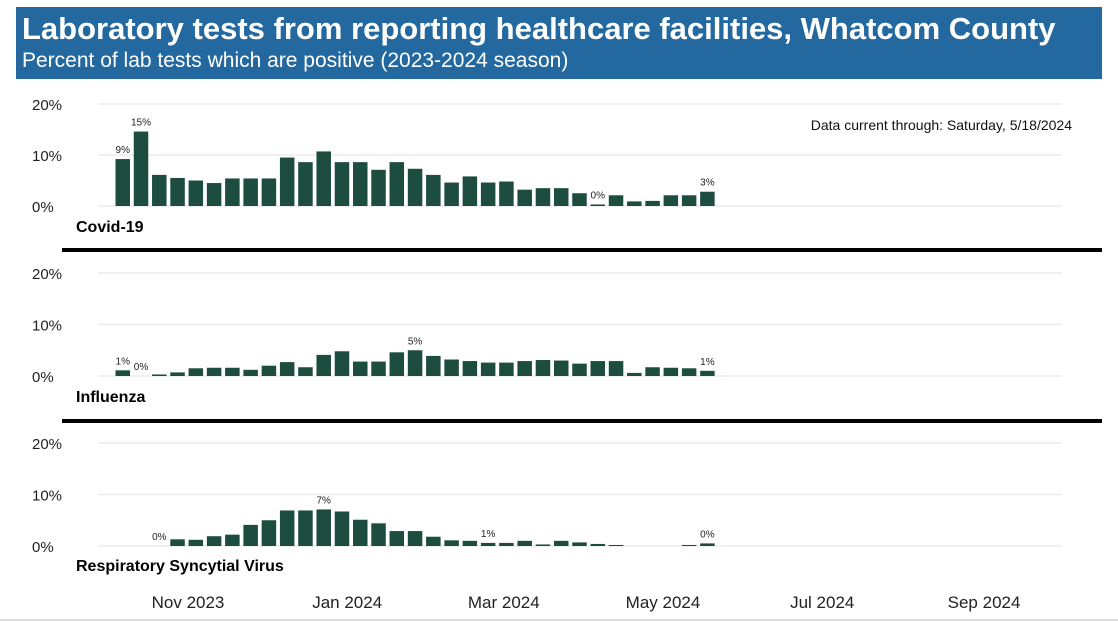 Image resolution: width=1118 pixels, height=622 pixels. What do you see at coordinates (188, 602) in the screenshot?
I see `x-tick-label: Nov 2023` at bounding box center [188, 602].